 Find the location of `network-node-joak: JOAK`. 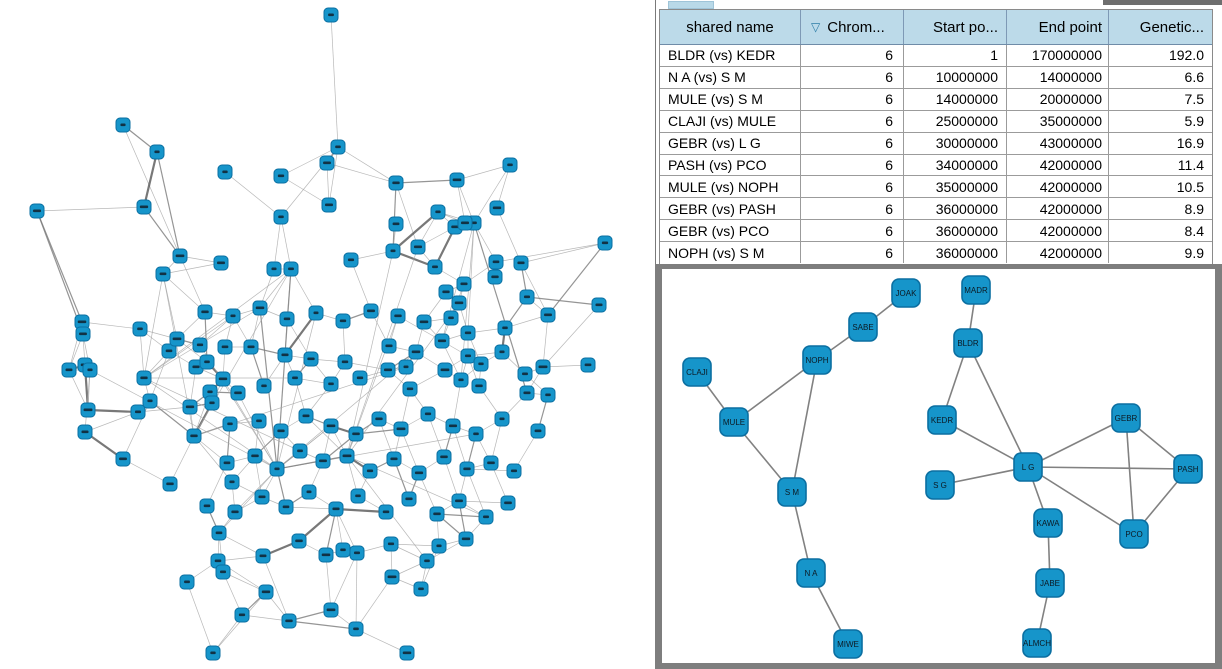

network-node-joak: JOAK is located at coordinates (906, 293).